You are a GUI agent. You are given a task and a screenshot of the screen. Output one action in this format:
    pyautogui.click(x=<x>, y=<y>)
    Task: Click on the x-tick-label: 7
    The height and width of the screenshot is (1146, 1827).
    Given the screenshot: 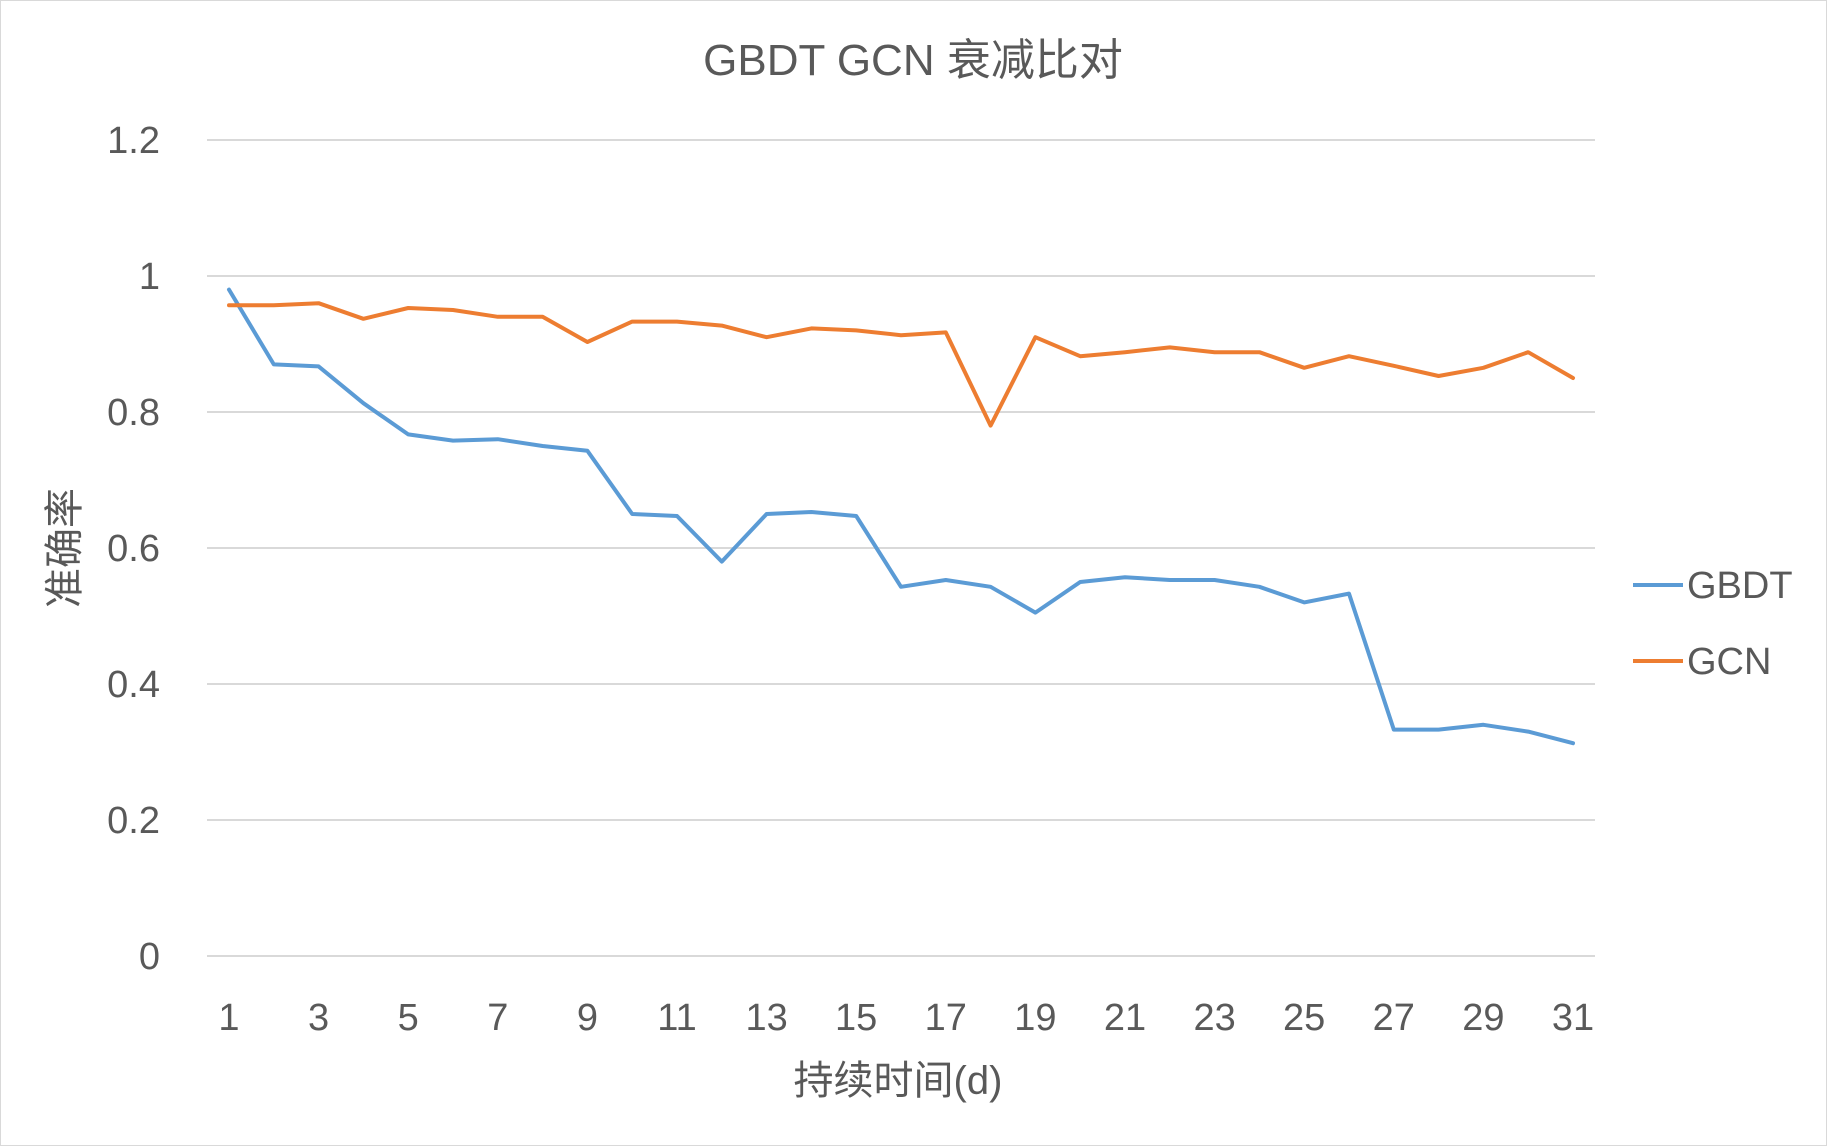 What is the action you would take?
    pyautogui.click(x=497, y=1018)
    